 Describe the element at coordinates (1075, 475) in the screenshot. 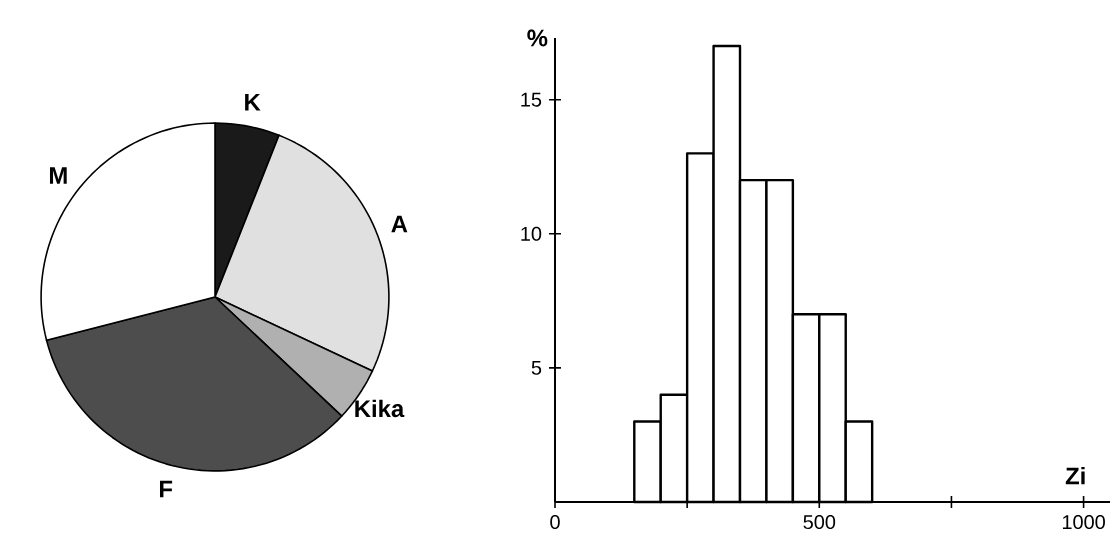

I see `x-axis-title: Zi` at that location.